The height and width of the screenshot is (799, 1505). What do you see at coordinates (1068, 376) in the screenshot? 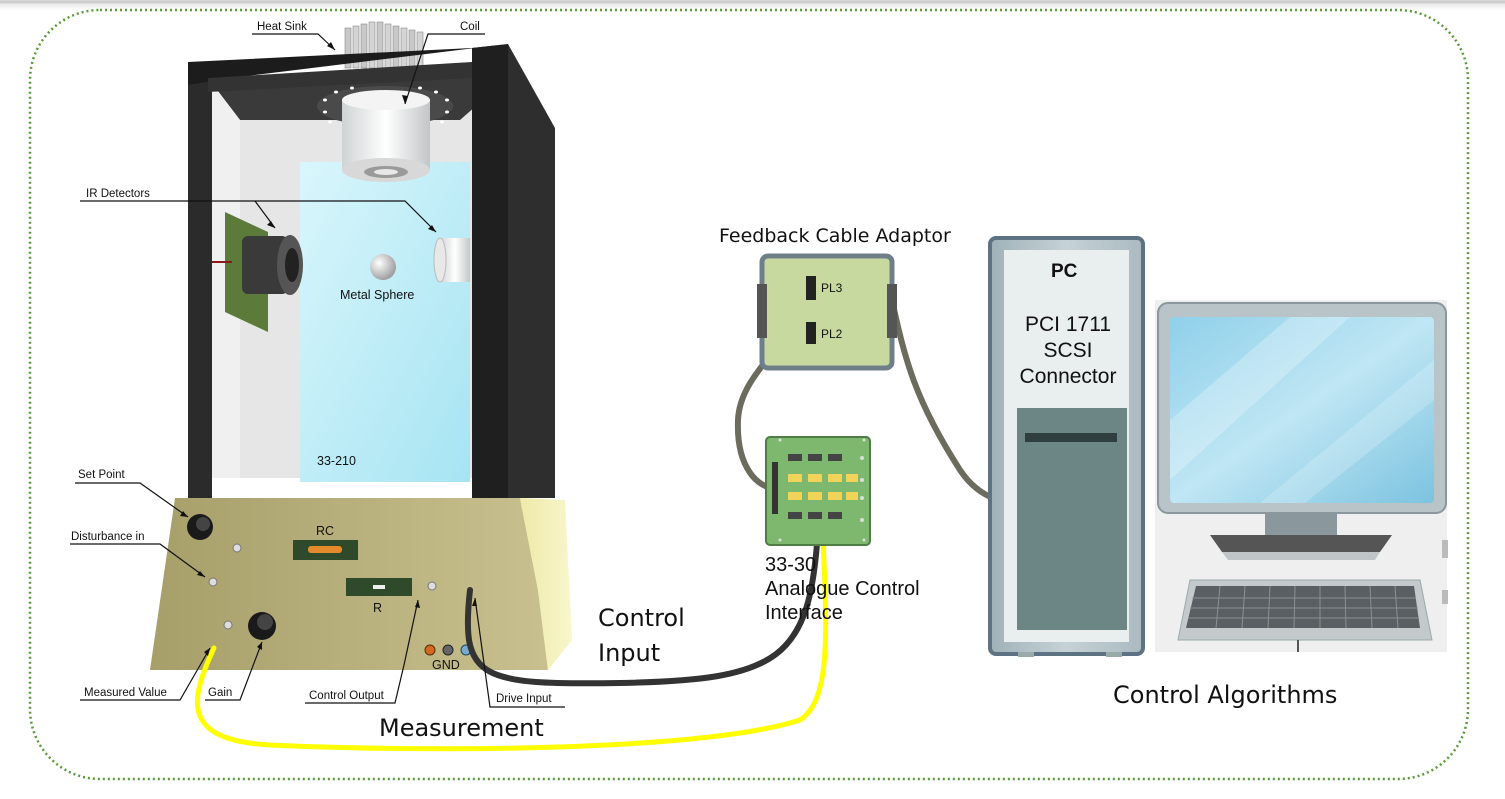
I see `pci-label-line3: Connector` at bounding box center [1068, 376].